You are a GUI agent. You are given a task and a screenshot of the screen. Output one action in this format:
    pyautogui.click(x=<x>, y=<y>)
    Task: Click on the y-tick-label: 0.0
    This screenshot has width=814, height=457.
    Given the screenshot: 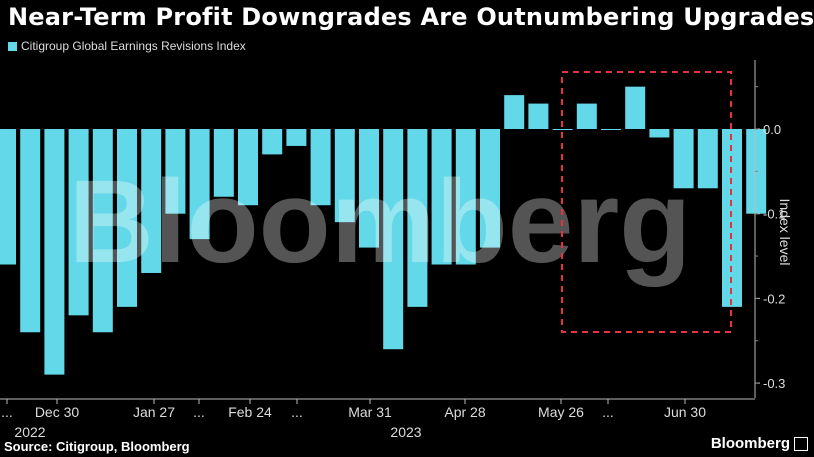 What is the action you would take?
    pyautogui.click(x=772, y=129)
    